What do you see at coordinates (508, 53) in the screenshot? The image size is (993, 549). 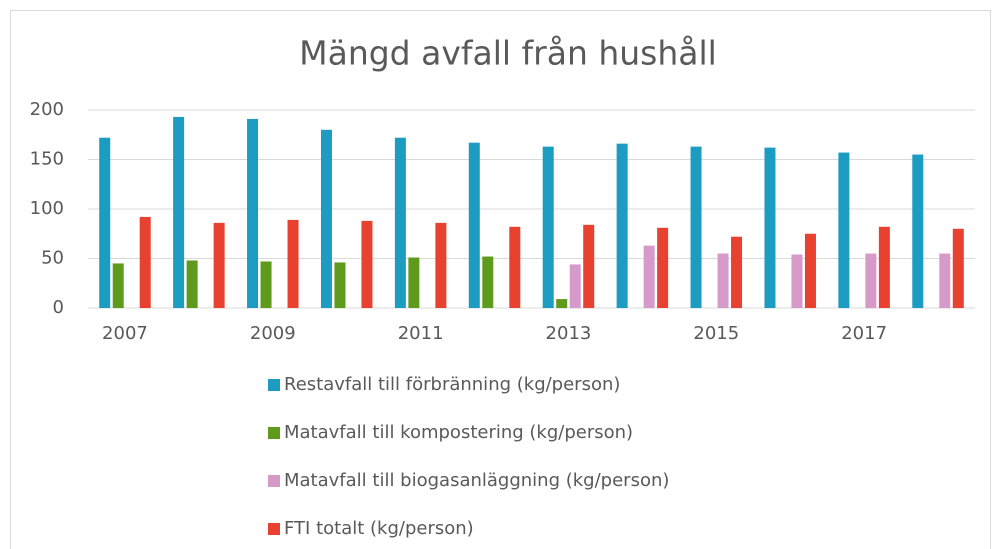 I see `chart-title: Mängd avfall från hushåll` at bounding box center [508, 53].